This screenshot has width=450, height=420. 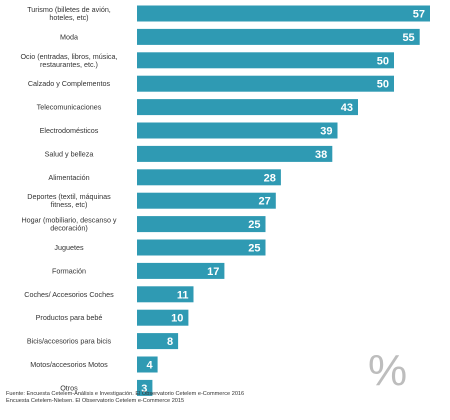 I want to click on category-label-0-line-1: hoteles, etc), so click(x=68, y=17).